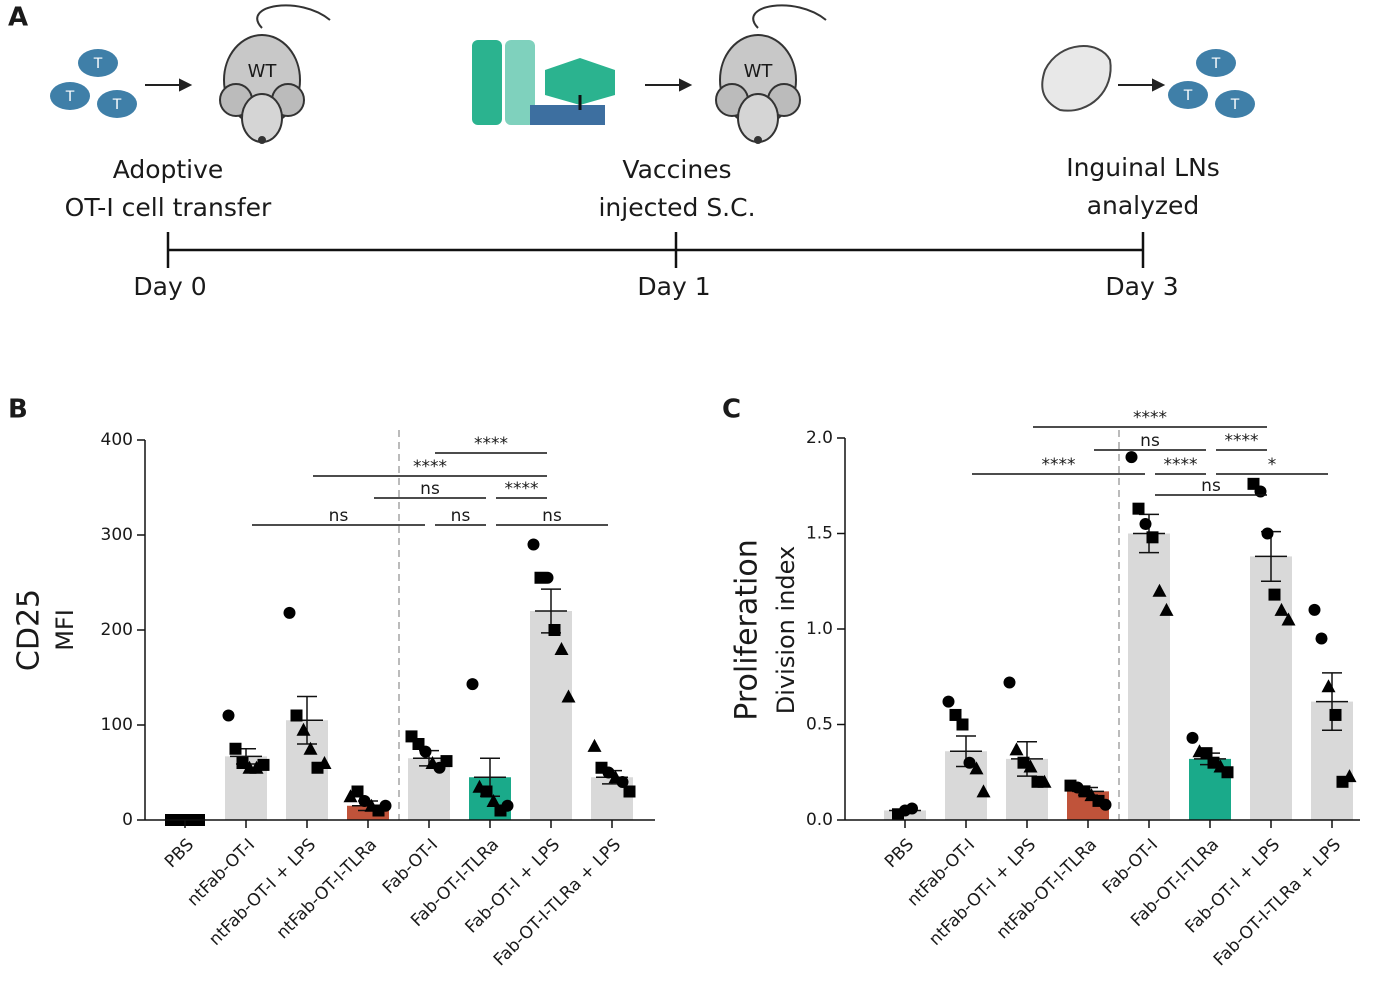  I want to click on panel-label: A, so click(18, 18).